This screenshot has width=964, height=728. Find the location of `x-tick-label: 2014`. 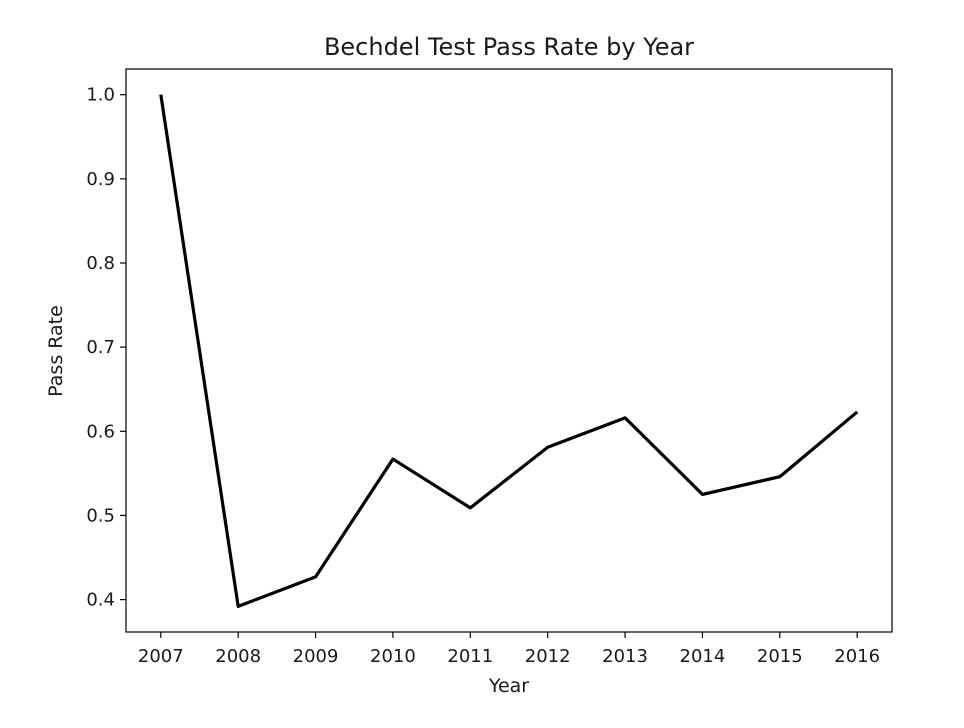

x-tick-label: 2014 is located at coordinates (703, 656).